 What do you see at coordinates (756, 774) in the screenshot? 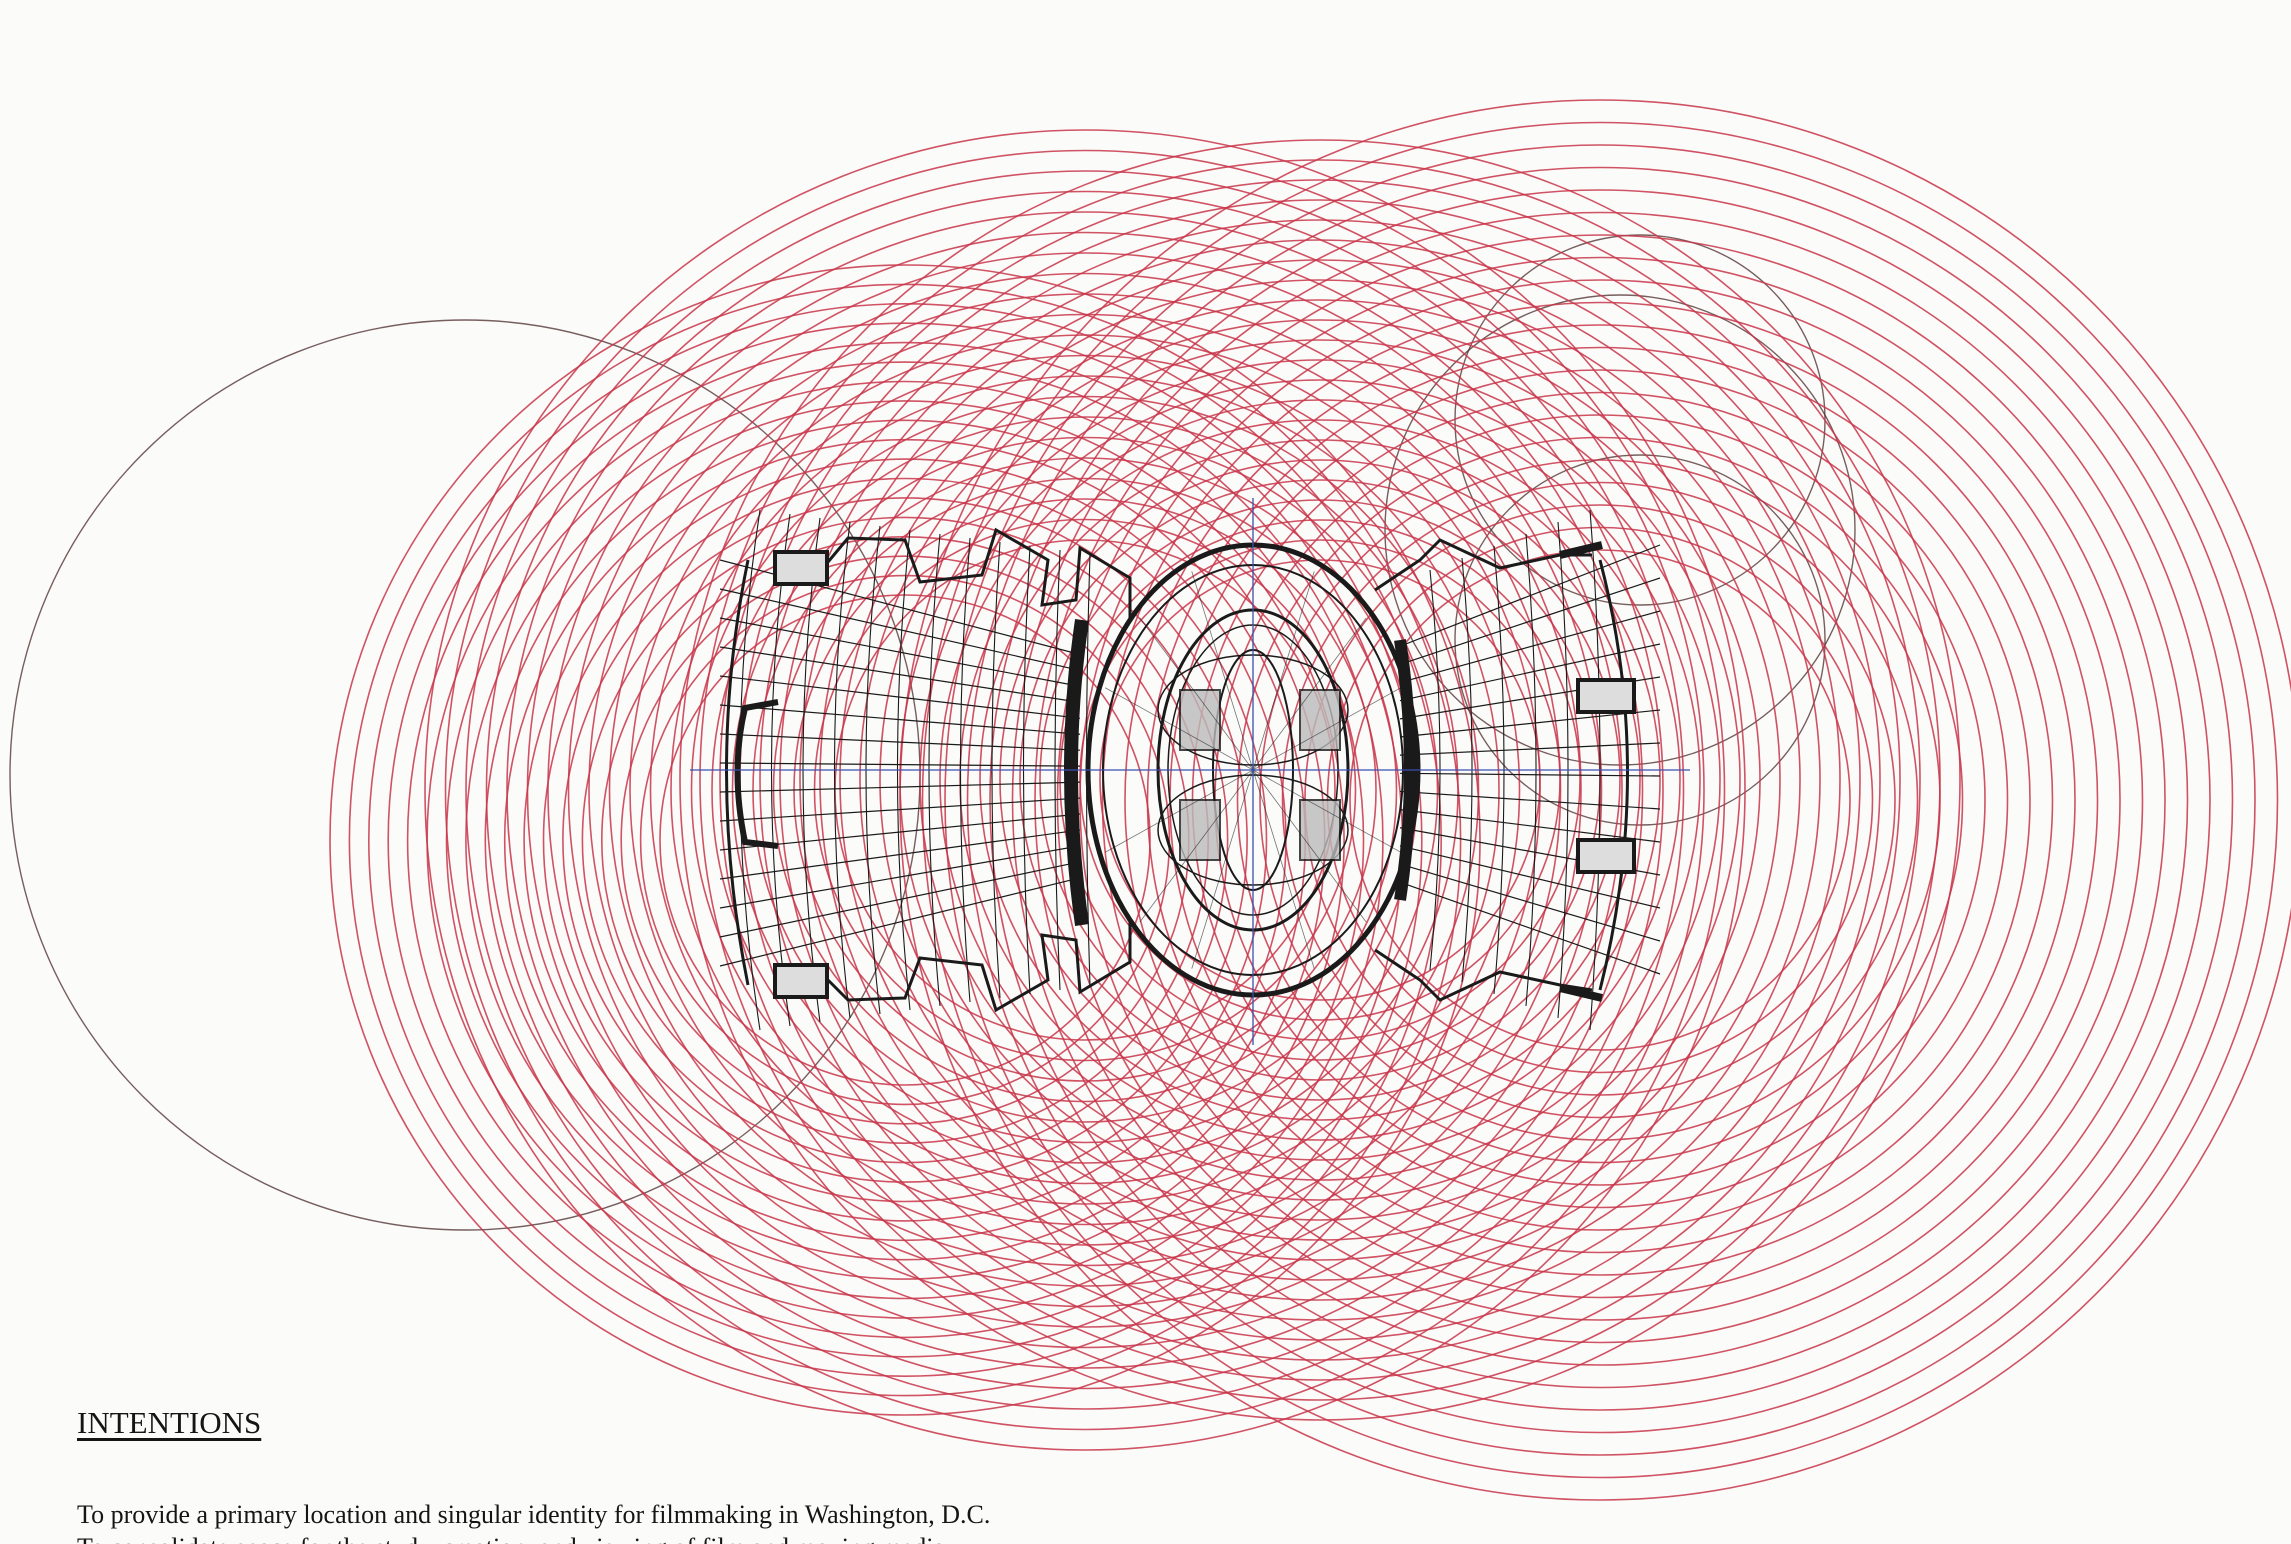
I see `left-exit` at bounding box center [756, 774].